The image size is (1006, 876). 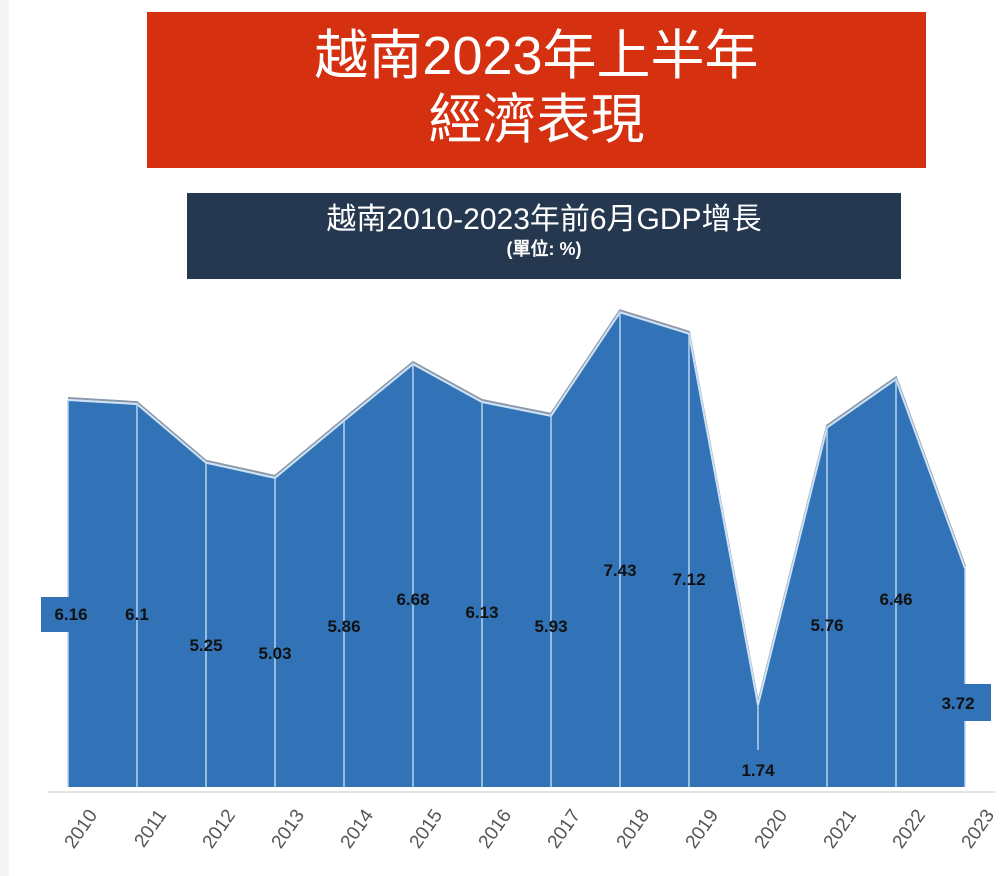 What do you see at coordinates (205, 645) in the screenshot?
I see `data-label: 5.25` at bounding box center [205, 645].